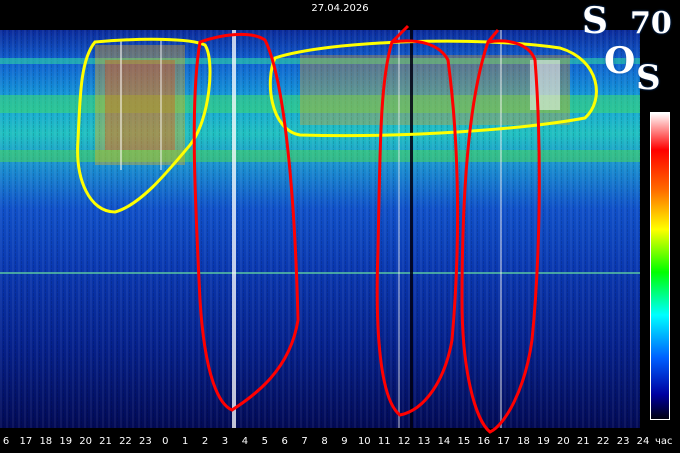  What do you see at coordinates (245, 441) in the screenshot?
I see `hour-tick-label: 4` at bounding box center [245, 441].